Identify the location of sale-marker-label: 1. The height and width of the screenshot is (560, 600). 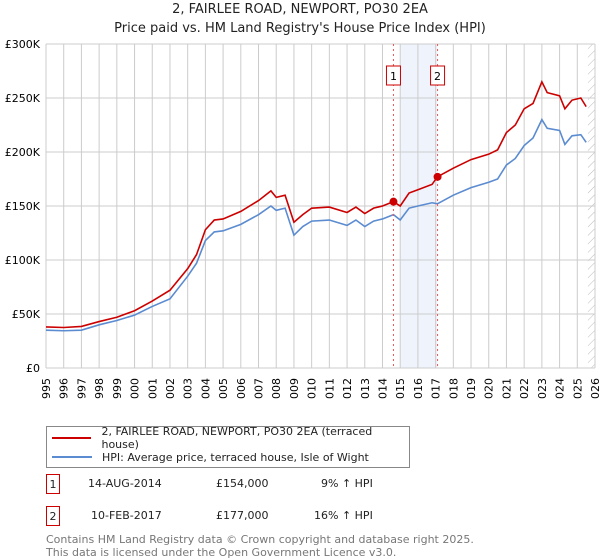
(393, 76).